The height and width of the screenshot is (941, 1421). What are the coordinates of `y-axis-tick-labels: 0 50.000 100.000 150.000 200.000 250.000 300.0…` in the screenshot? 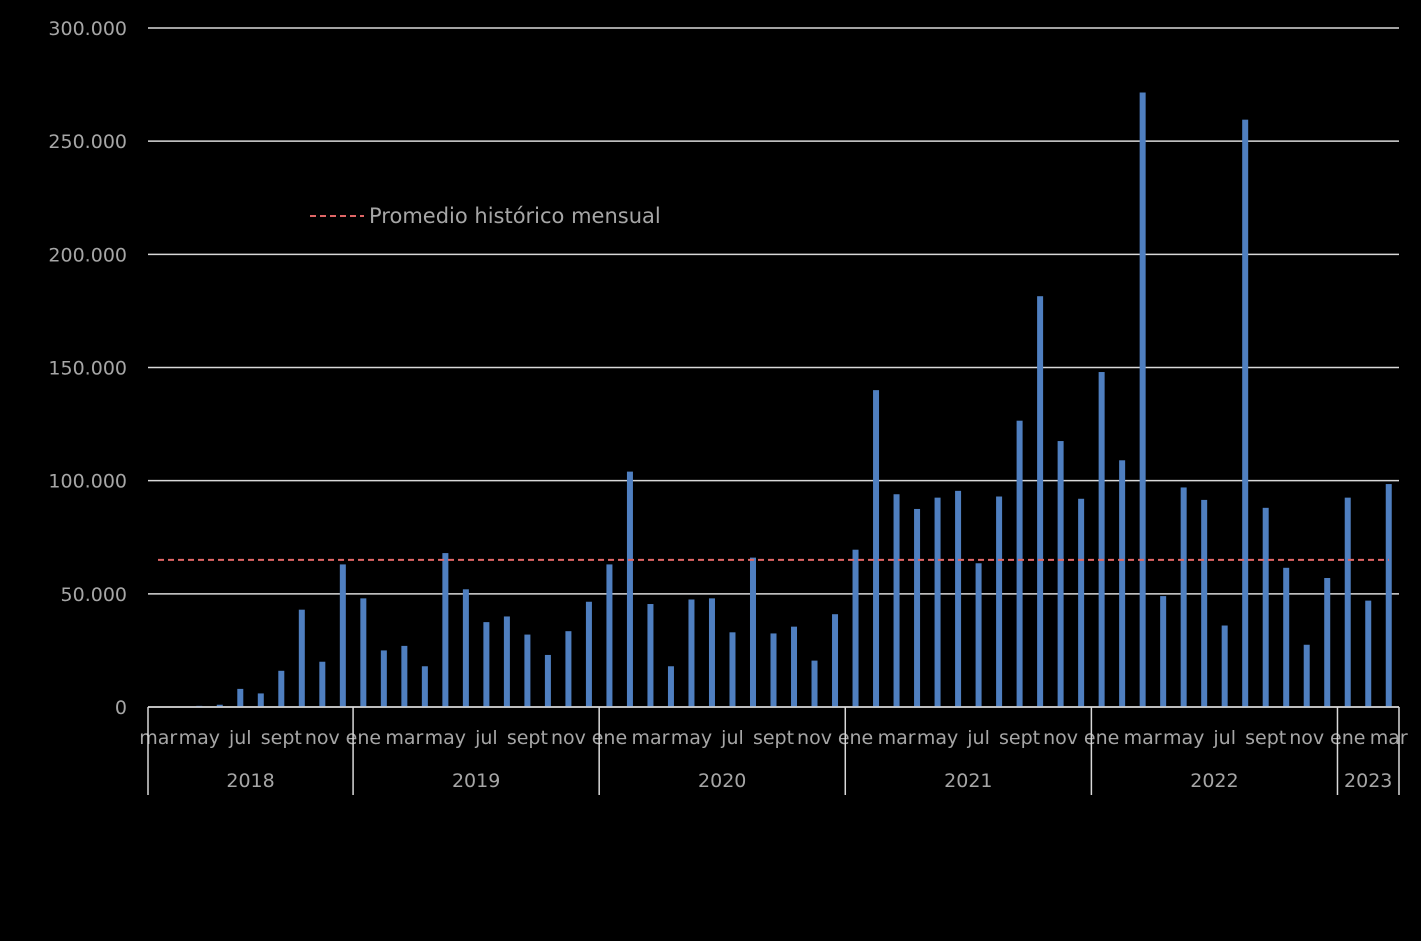 It's located at (87, 368).